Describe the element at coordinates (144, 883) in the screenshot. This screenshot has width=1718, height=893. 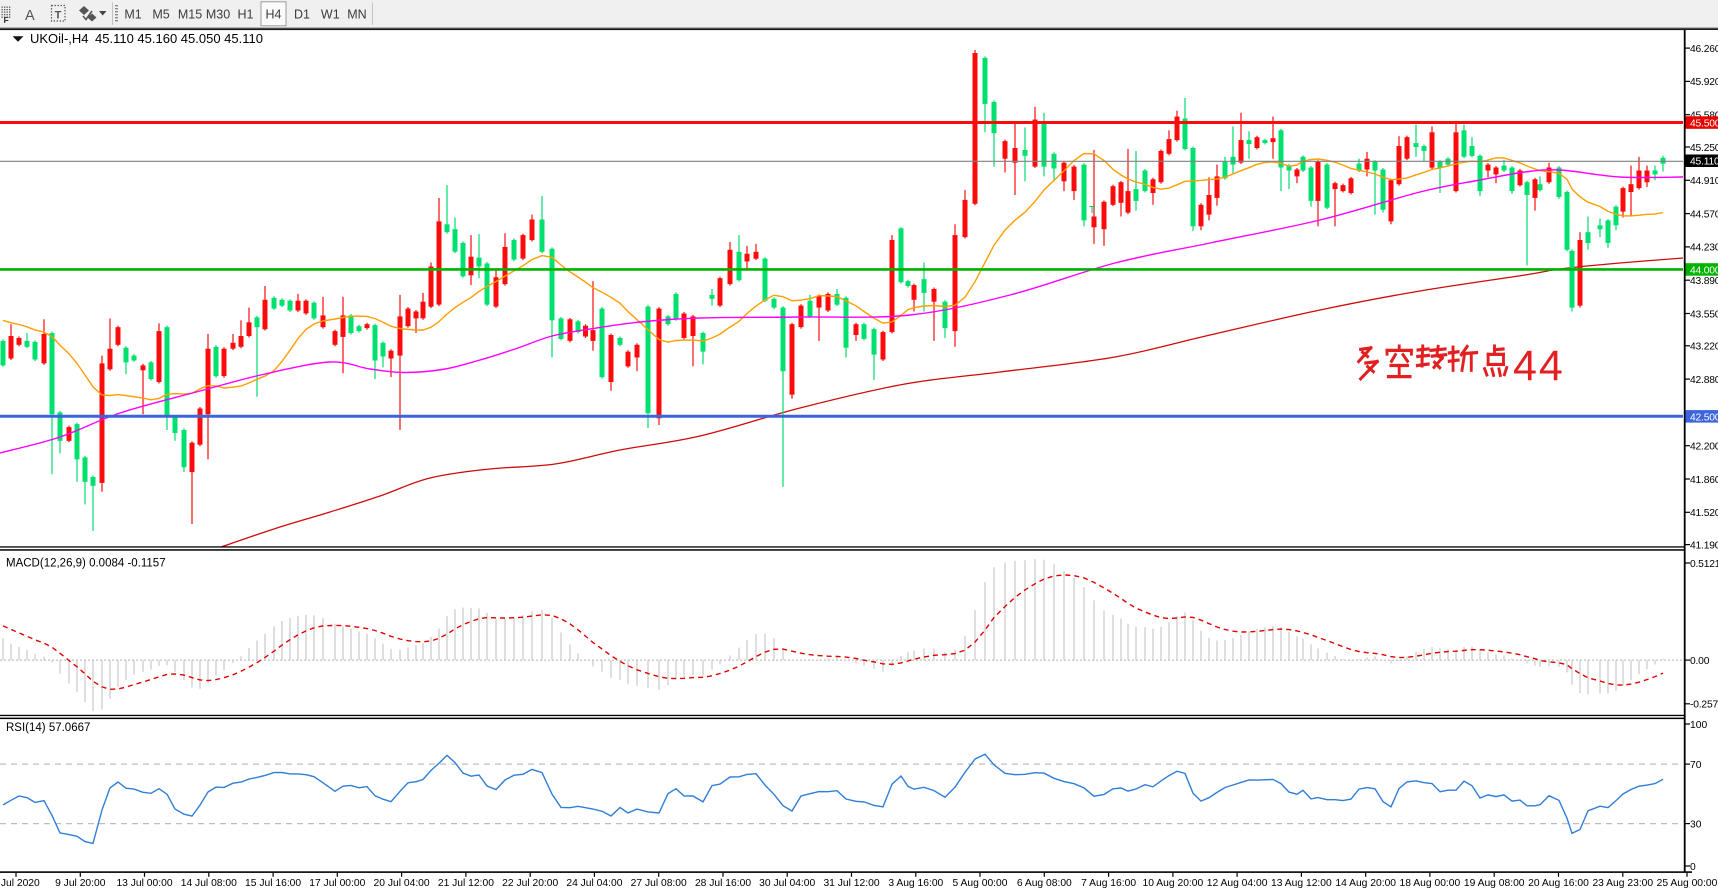
I see `svg-text: 13 Jul 00:00` at that location.